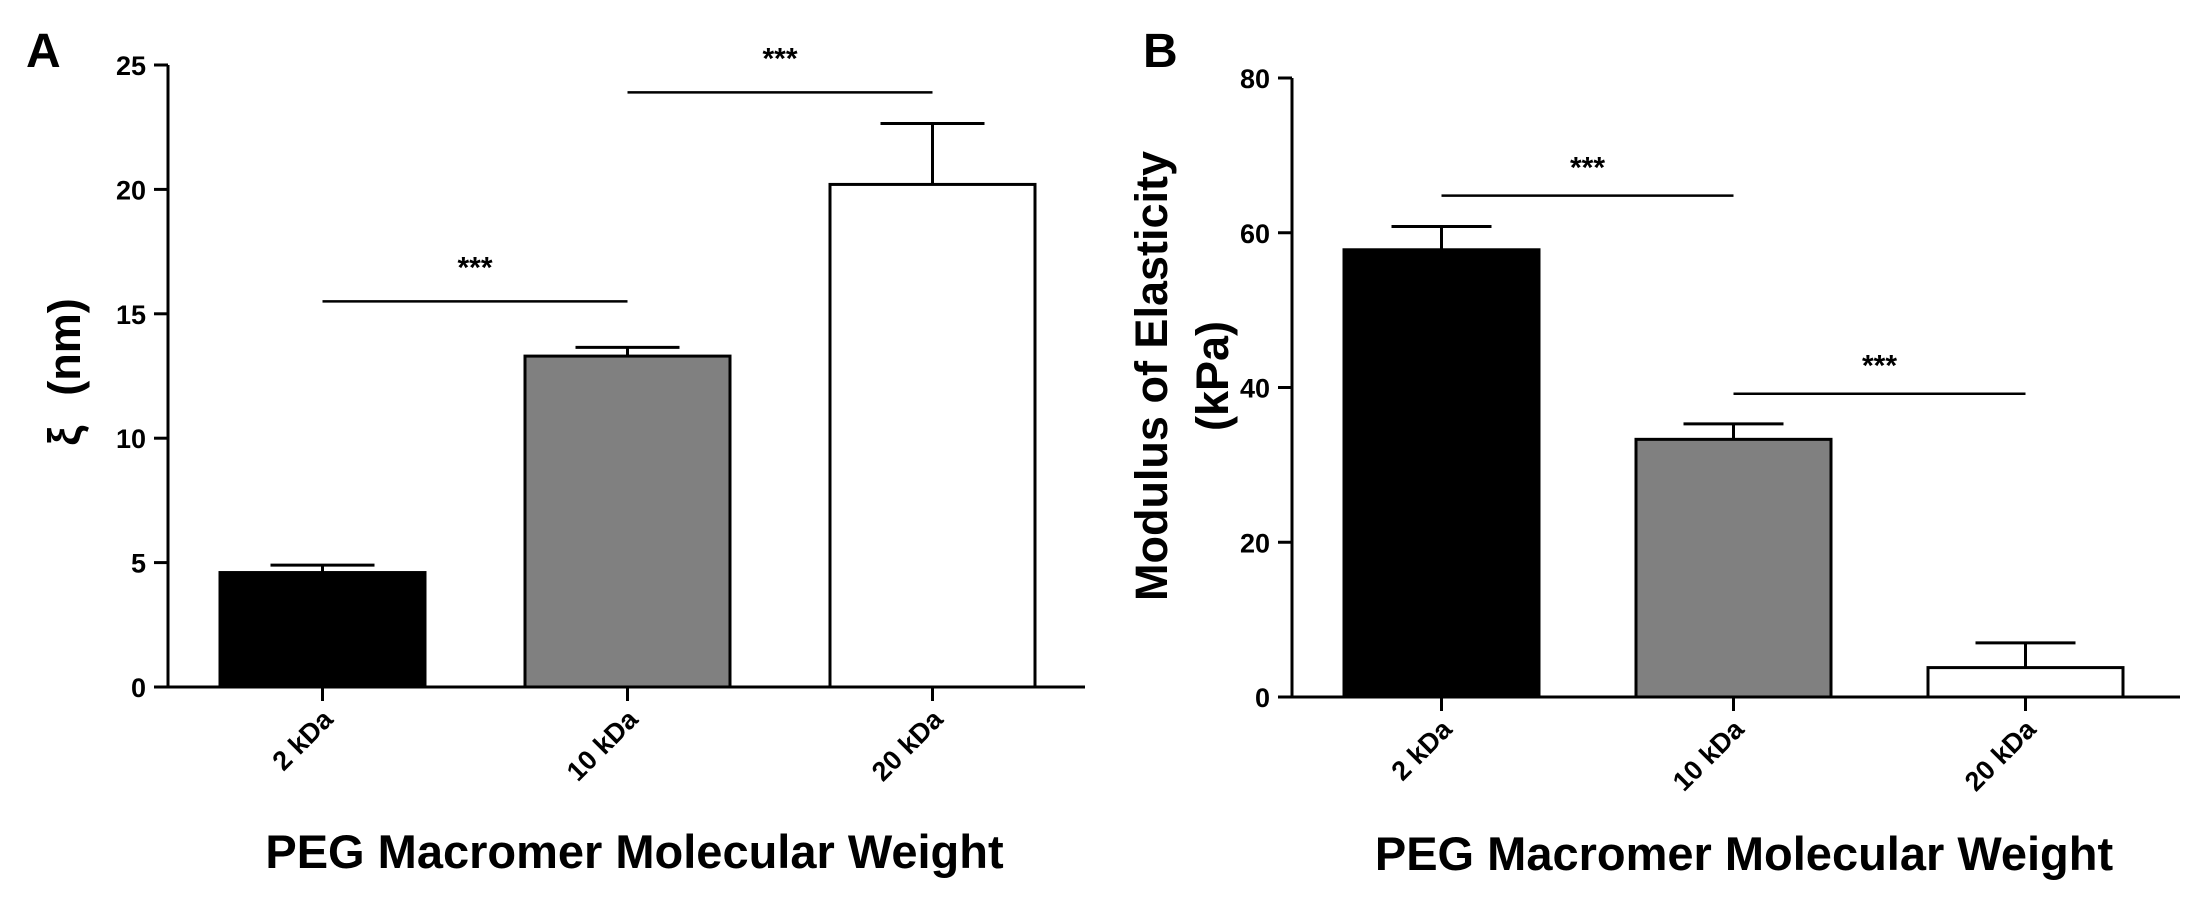  I want to click on y-tick-label: 25, so click(131, 66).